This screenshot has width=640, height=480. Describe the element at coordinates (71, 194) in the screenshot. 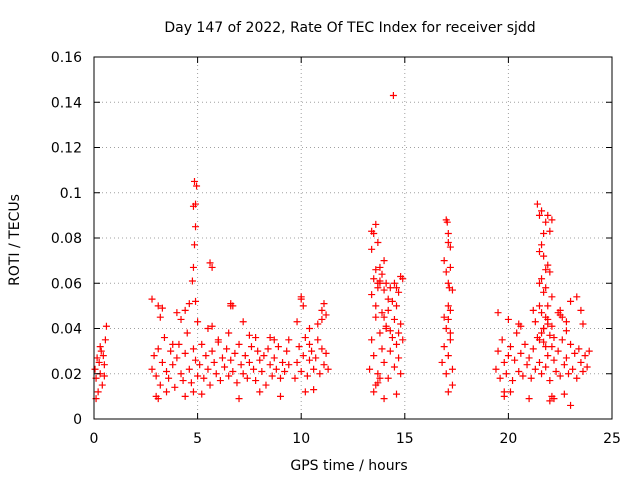

I see `y-tick-label: 0.1` at that location.